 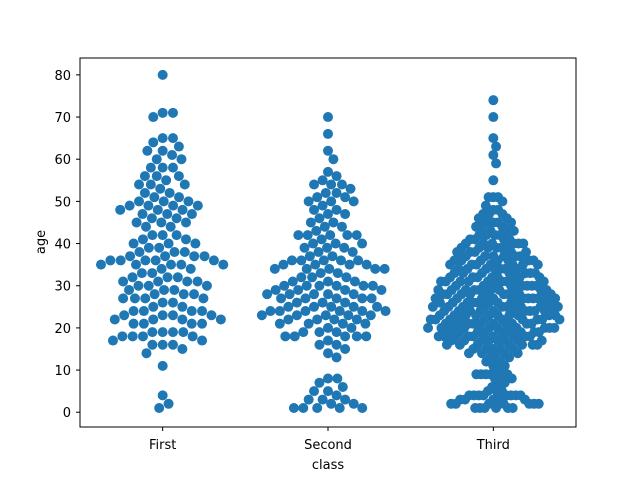 I want to click on x-tick-label-second: Second, so click(x=328, y=445).